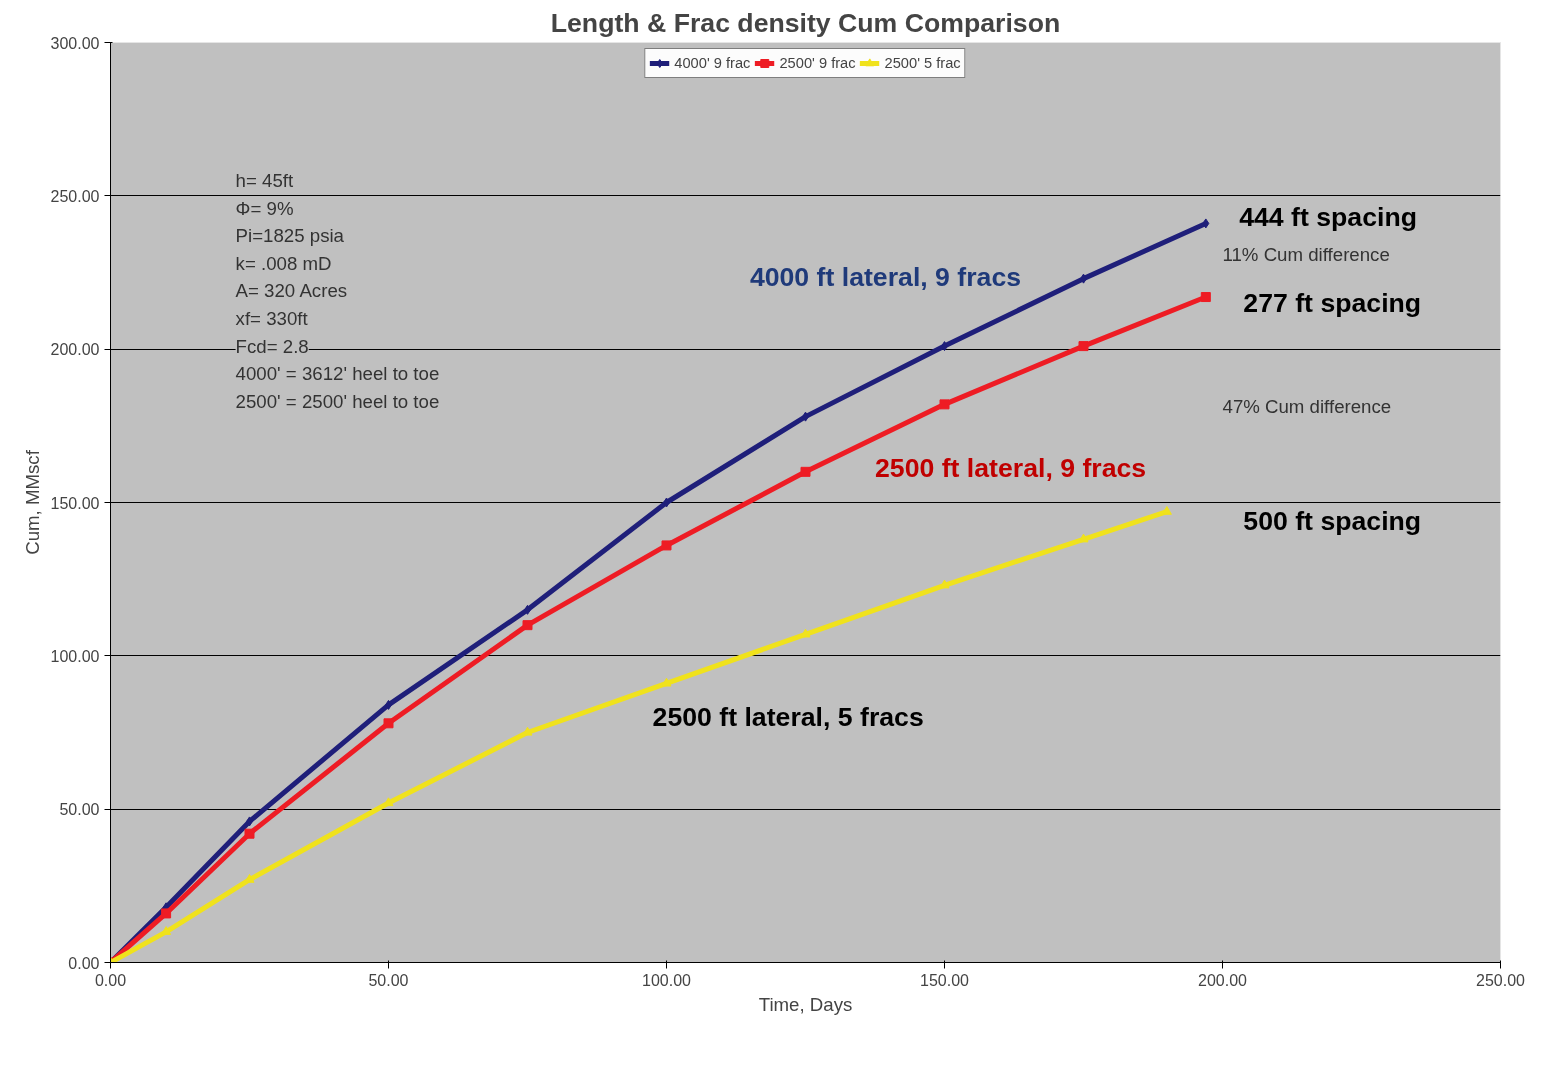 The height and width of the screenshot is (1091, 1558). What do you see at coordinates (75, 43) in the screenshot?
I see `y-tick-label: 300.00` at bounding box center [75, 43].